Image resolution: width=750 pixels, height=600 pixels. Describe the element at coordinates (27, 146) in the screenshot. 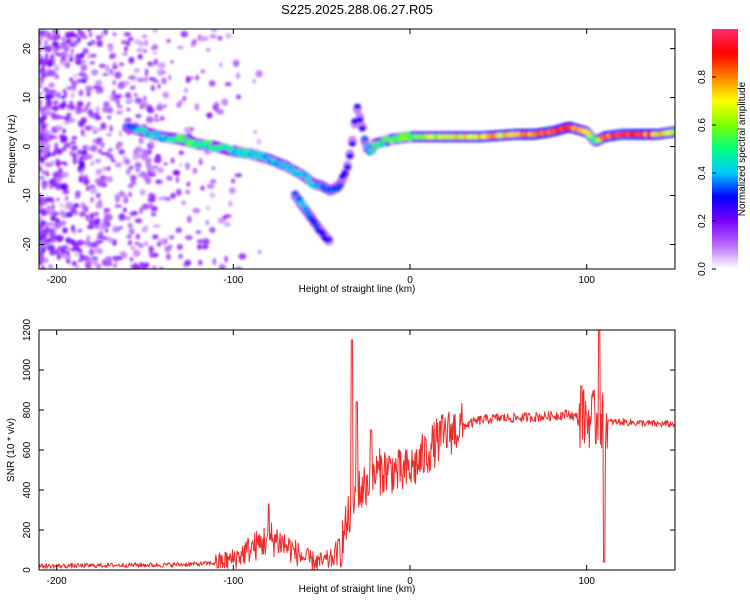

I see `y-tick-label: 0` at that location.